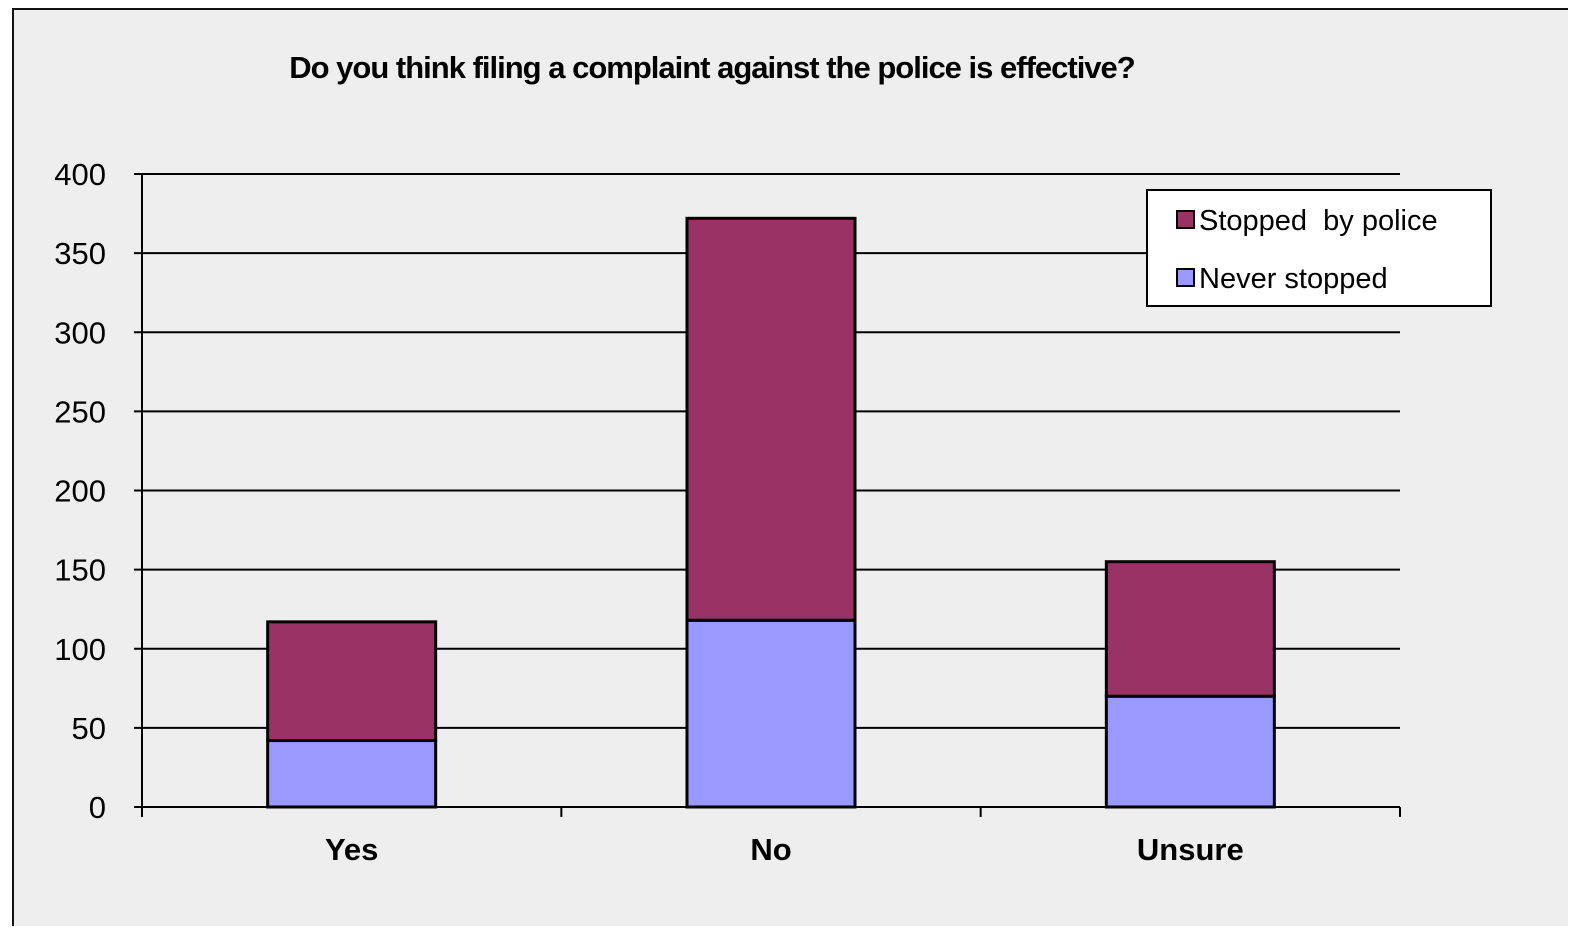 Image resolution: width=1585 pixels, height=936 pixels. Describe the element at coordinates (80, 411) in the screenshot. I see `y-tick-label: 250` at that location.